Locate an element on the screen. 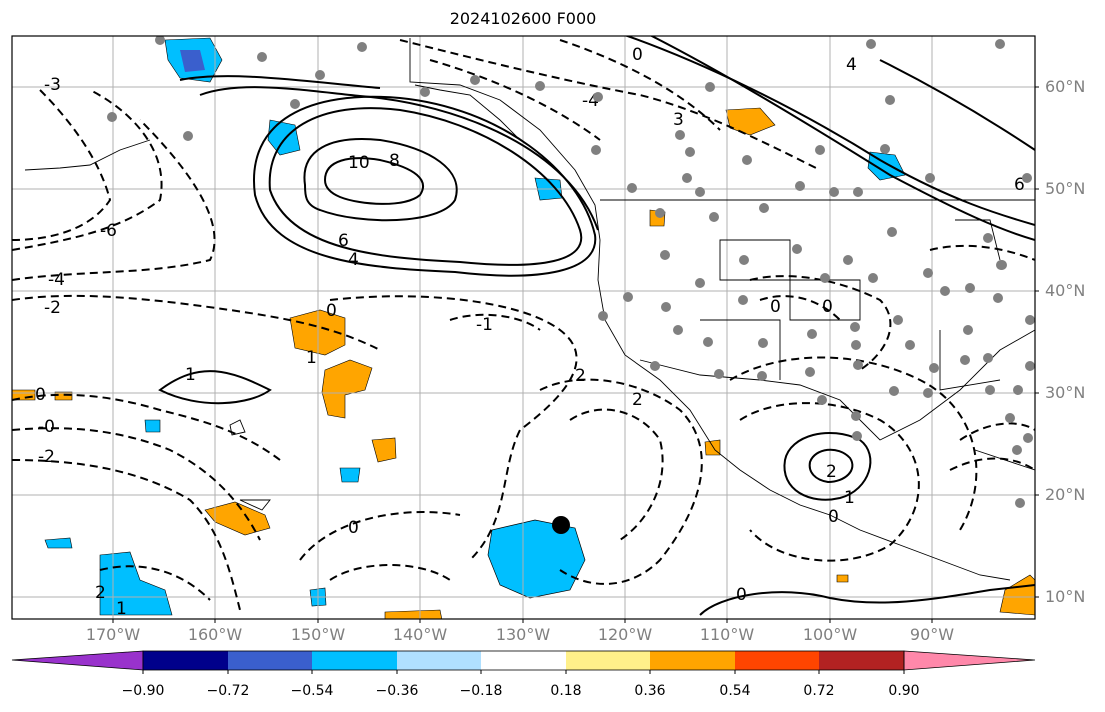 Image resolution: width=1105 pixels, height=712 pixels. lon-label: 140°W is located at coordinates (420, 634).